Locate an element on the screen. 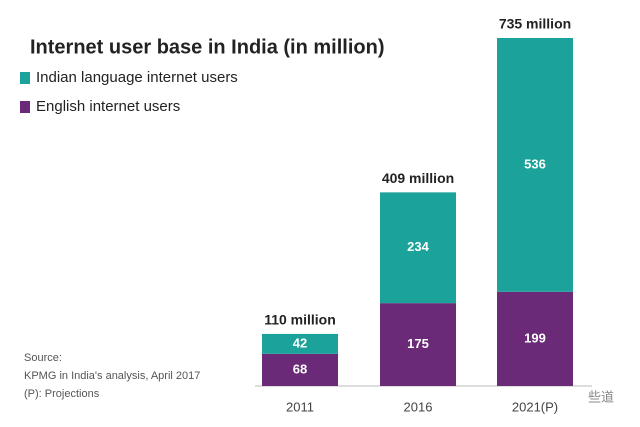 Image resolution: width=640 pixels, height=427 pixels. x-tick-label: 2016 is located at coordinates (418, 406).